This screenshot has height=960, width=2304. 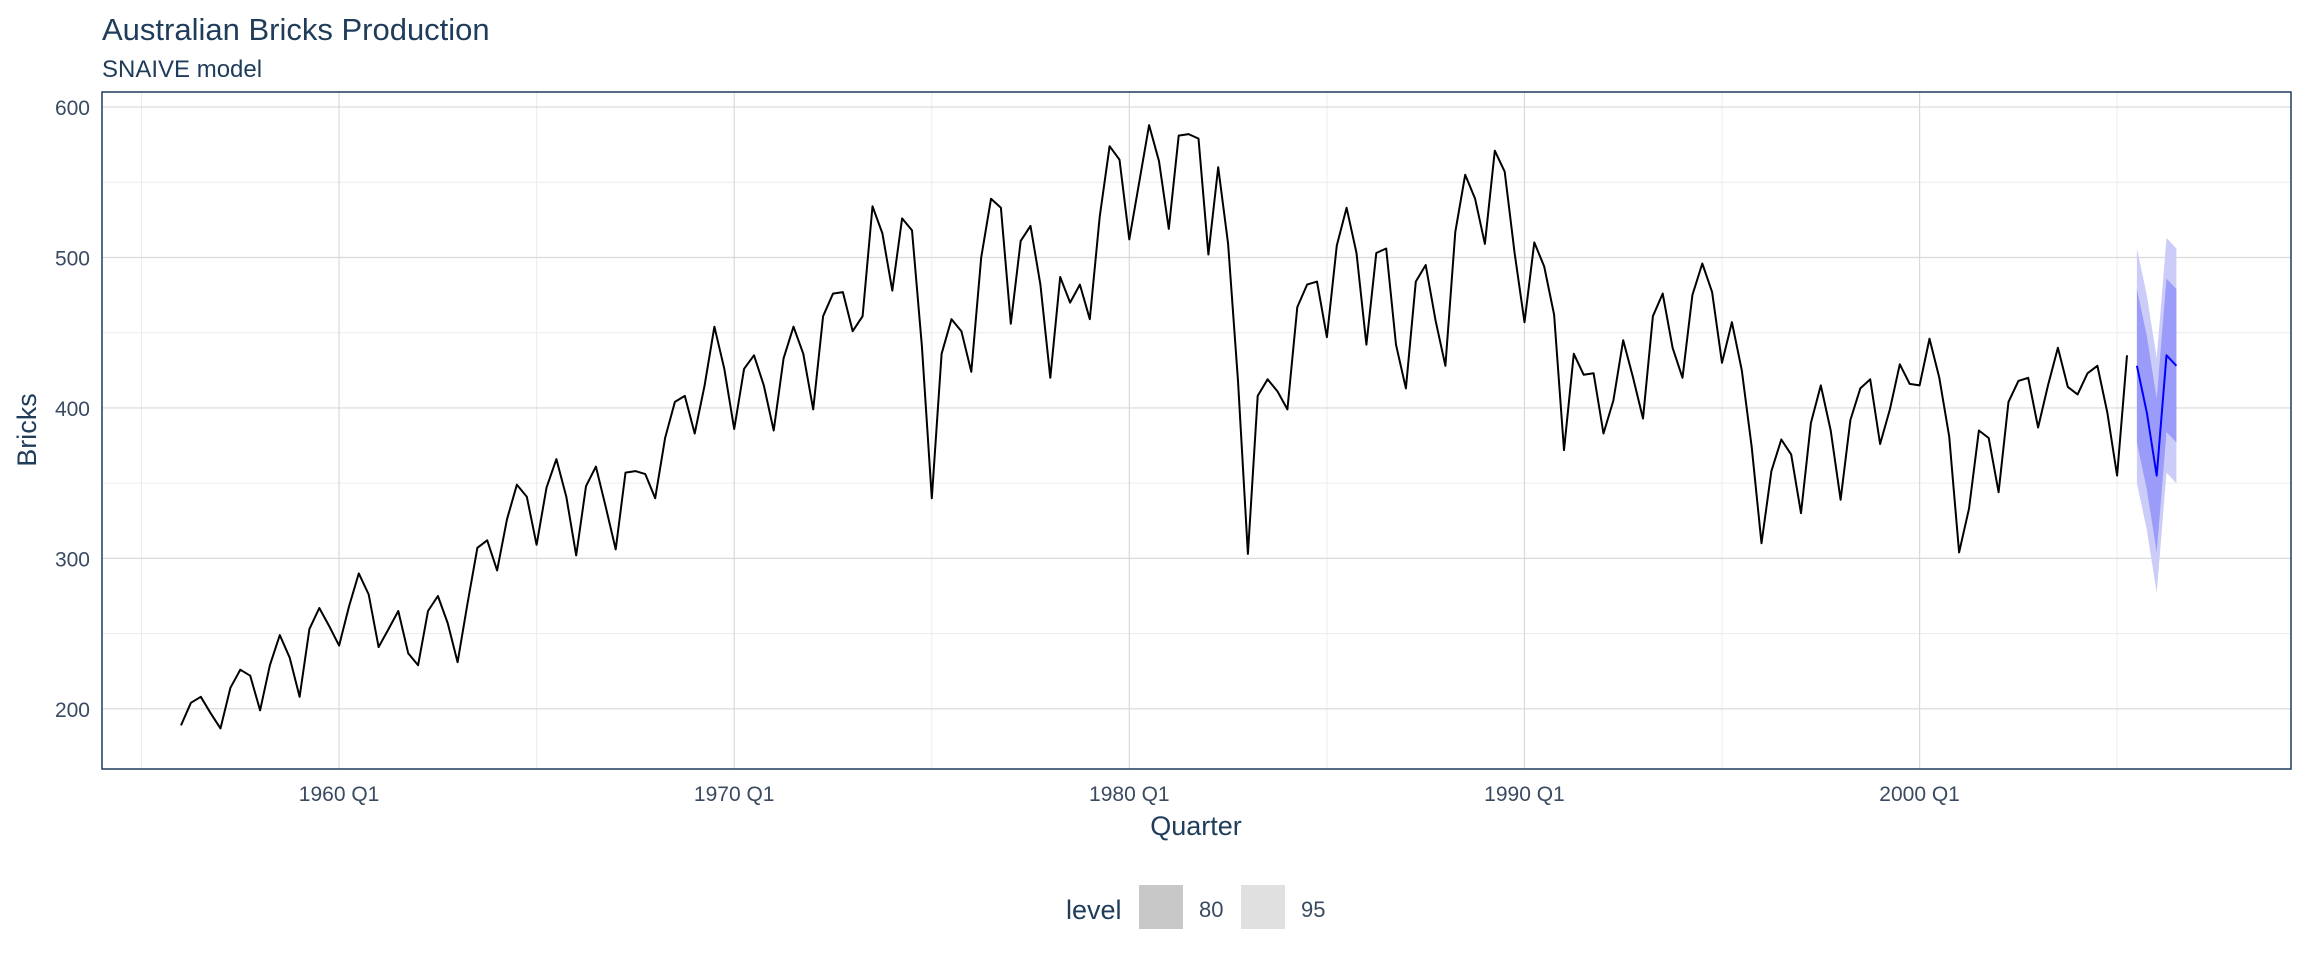 I want to click on legend: level 80 95, so click(x=1195, y=907).